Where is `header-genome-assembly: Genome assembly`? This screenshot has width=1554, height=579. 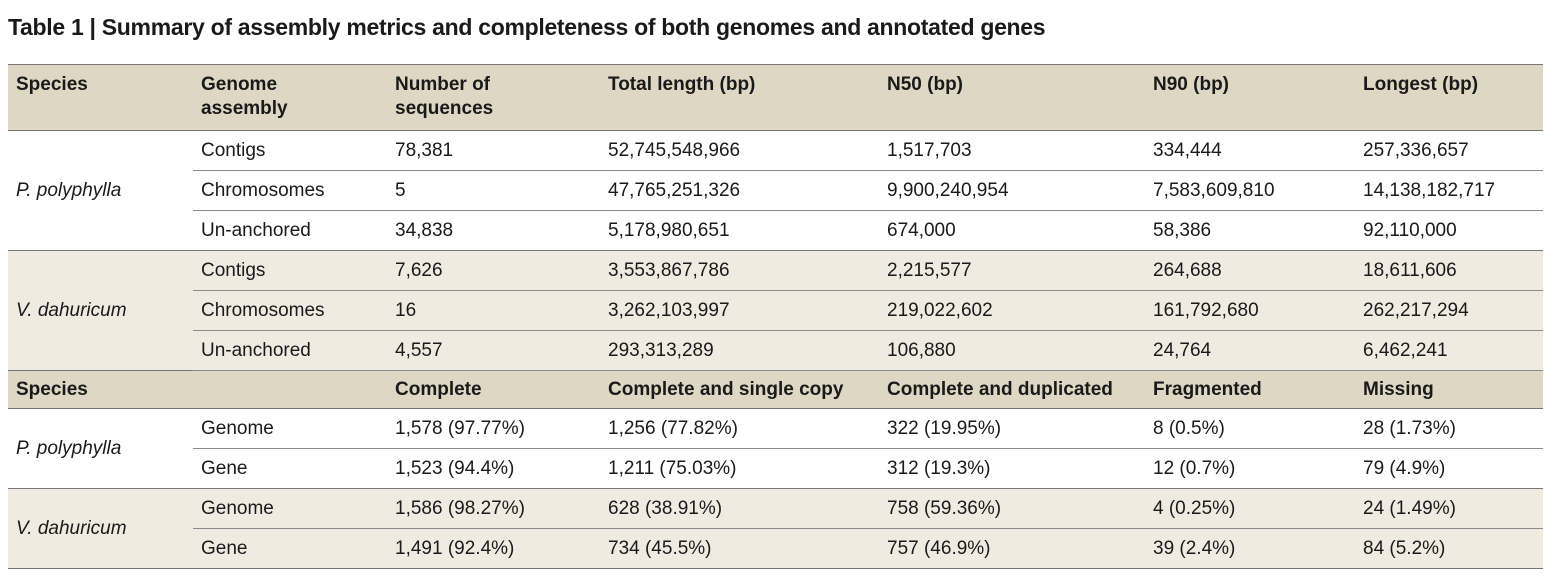 header-genome-assembly: Genome assembly is located at coordinates (290, 97).